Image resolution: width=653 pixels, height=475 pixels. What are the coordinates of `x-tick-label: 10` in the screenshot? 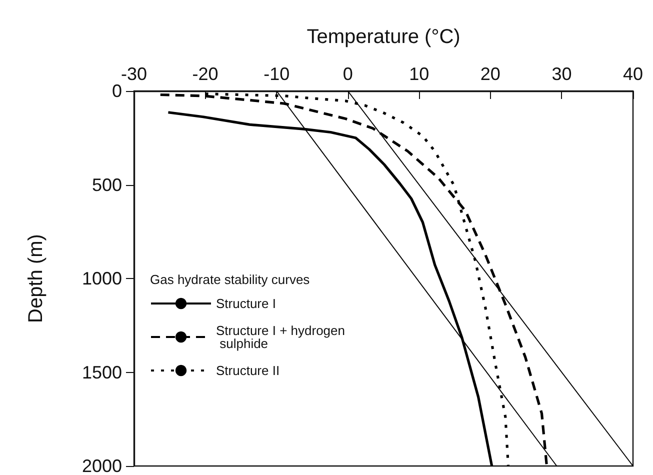 It's located at (419, 74).